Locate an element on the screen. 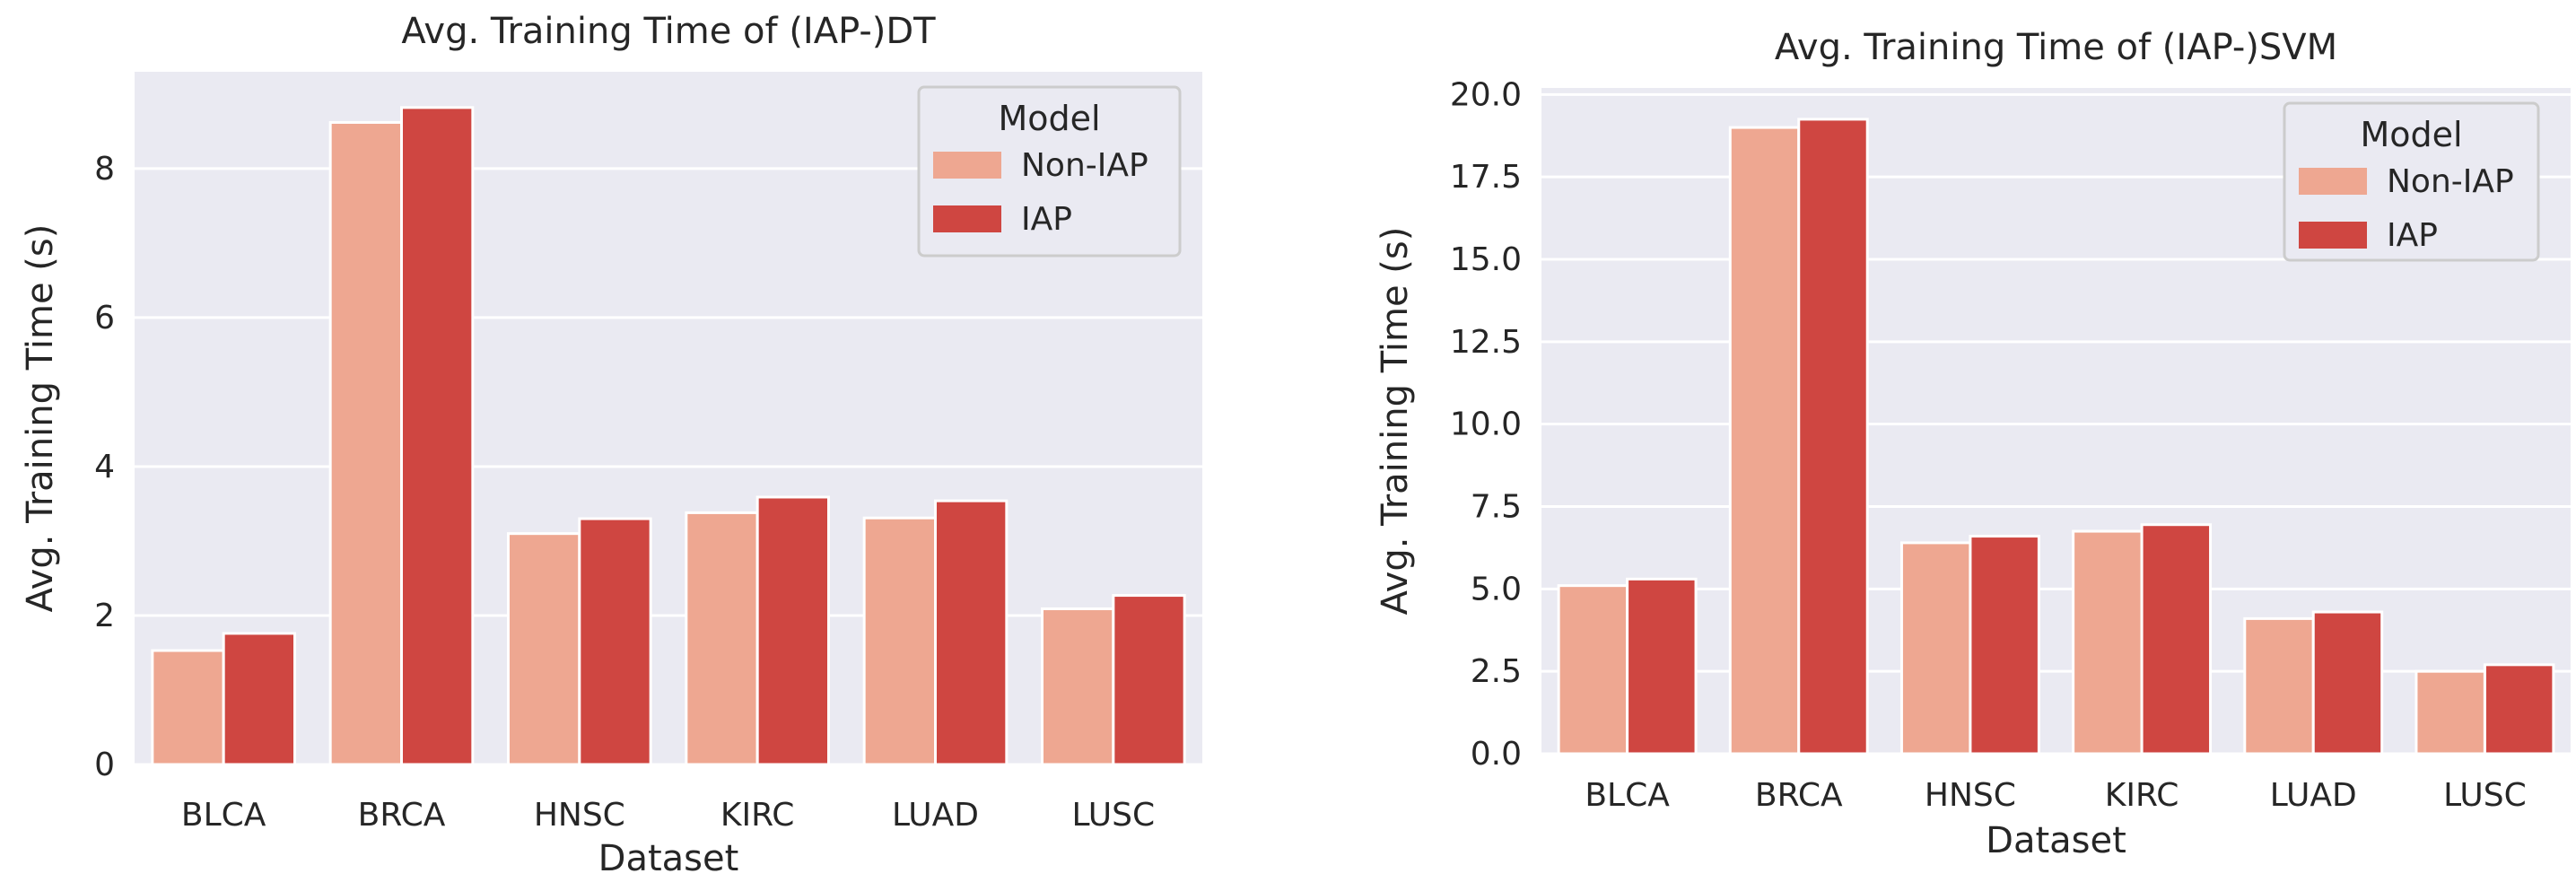 This screenshot has width=2576, height=891. y-tick-label: 0.0 is located at coordinates (1496, 754).